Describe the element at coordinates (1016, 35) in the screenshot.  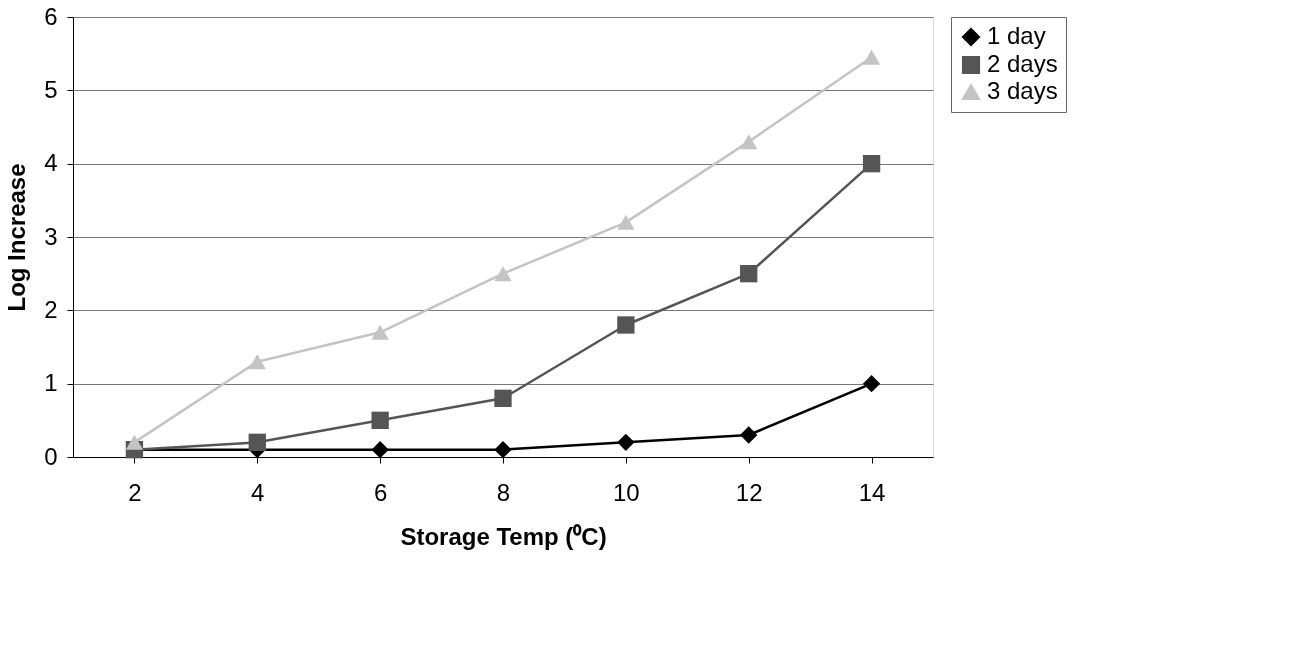
I see `legend-label: 1 day` at that location.